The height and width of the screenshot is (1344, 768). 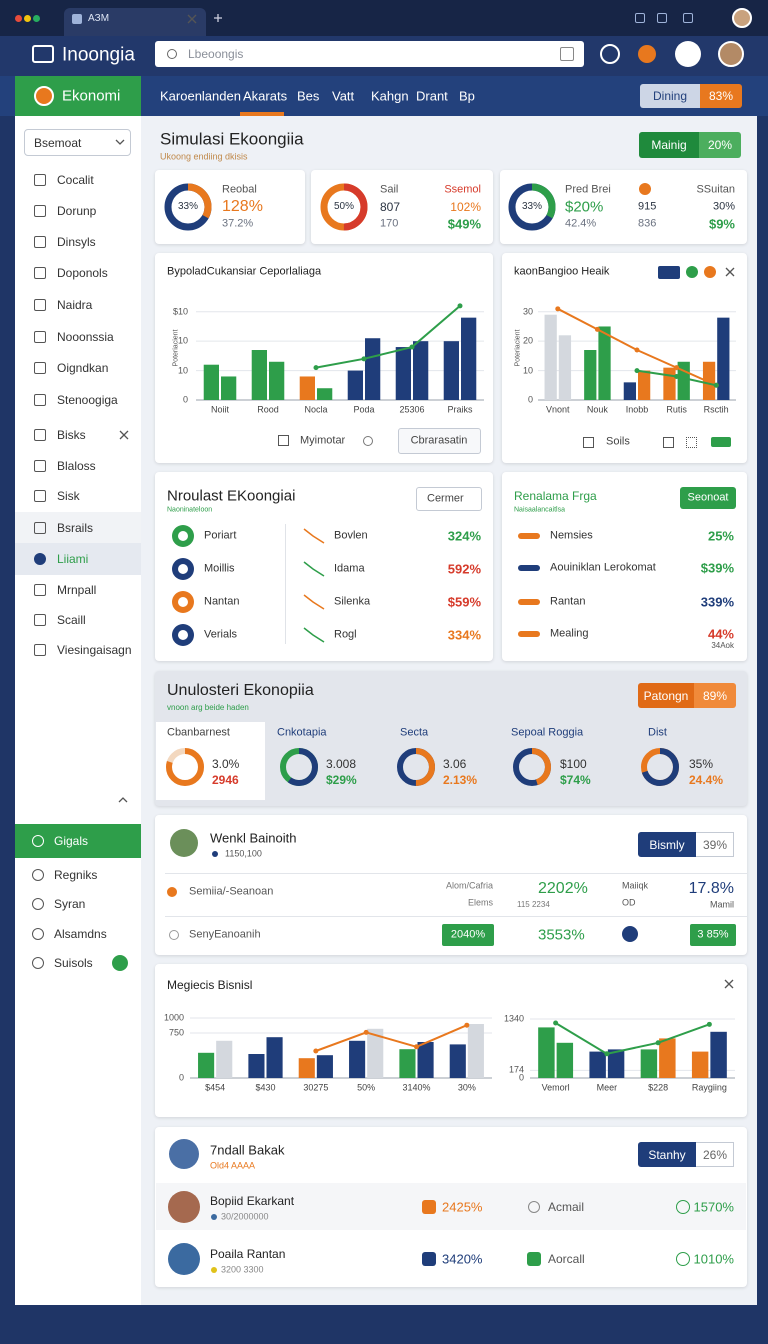 What do you see at coordinates (182, 370) in the screenshot?
I see `y-tick-label: 10` at bounding box center [182, 370].